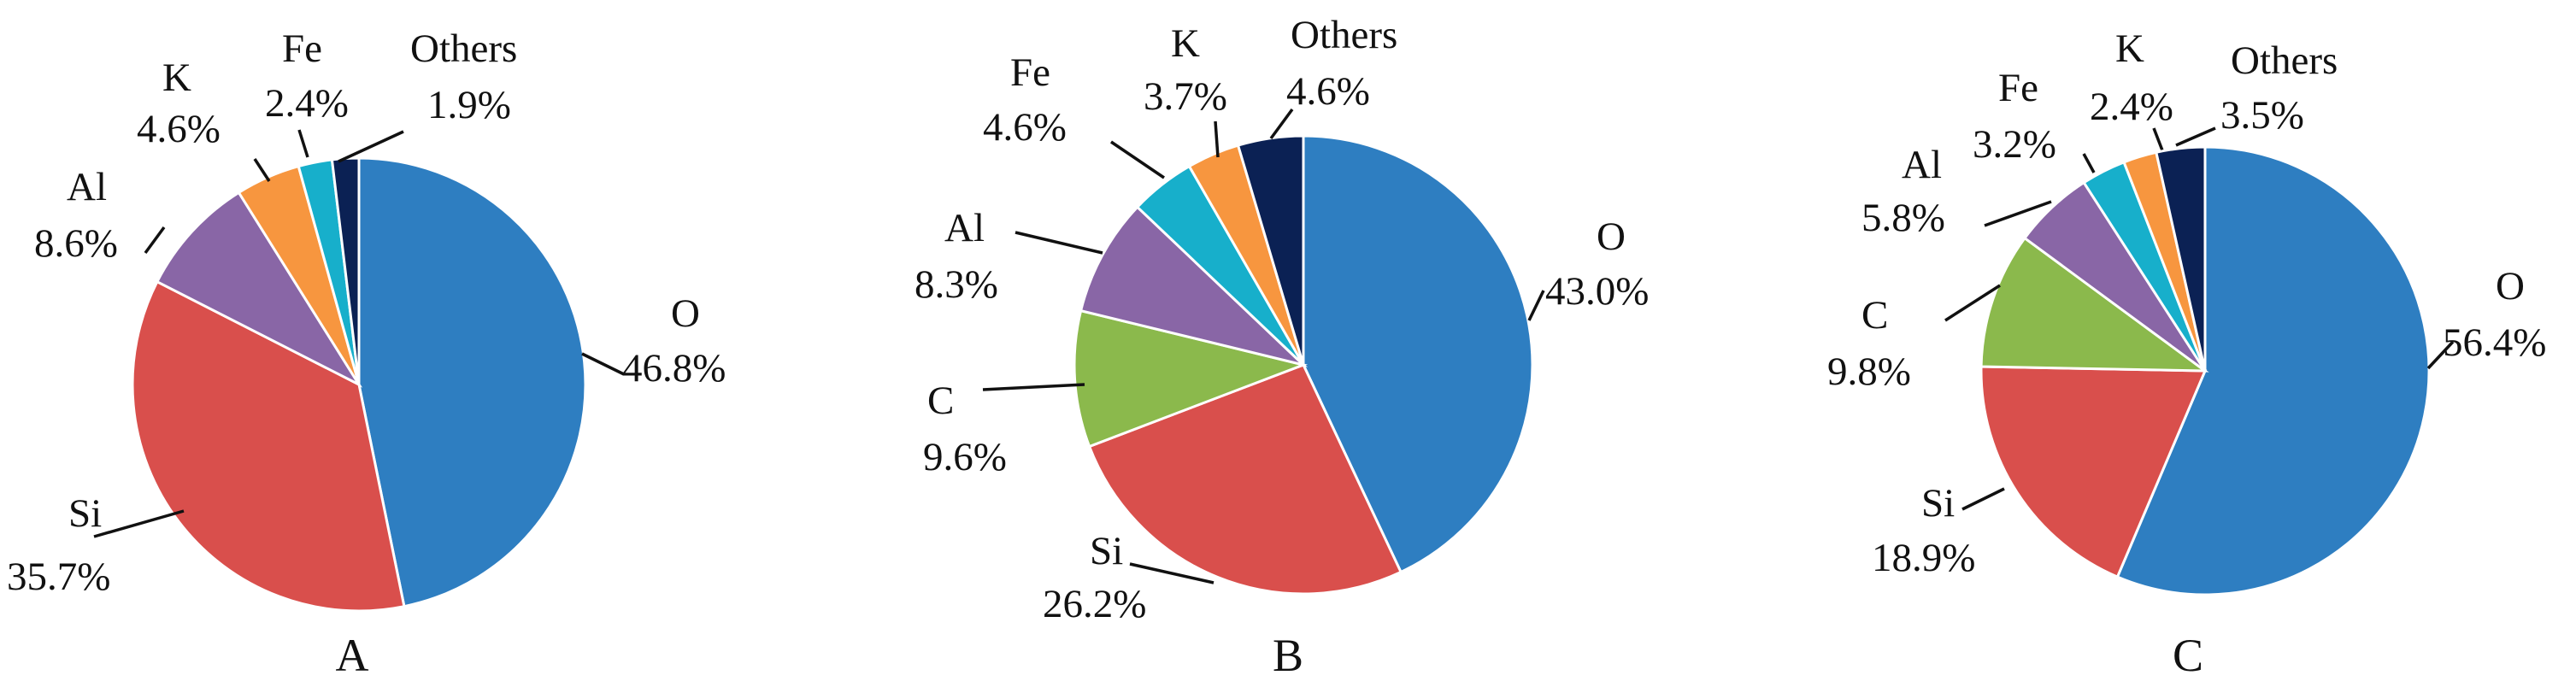  What do you see at coordinates (2131, 107) in the screenshot?
I see `slice-percent-k: 2.4%` at bounding box center [2131, 107].